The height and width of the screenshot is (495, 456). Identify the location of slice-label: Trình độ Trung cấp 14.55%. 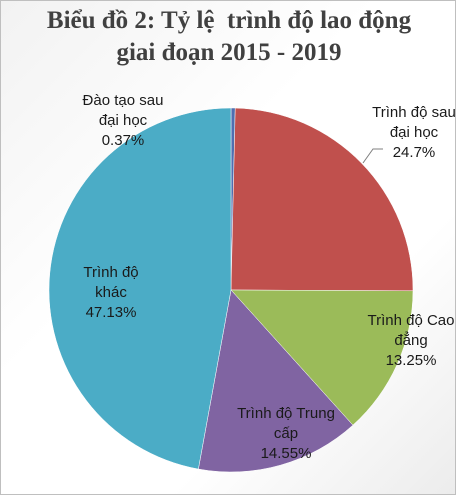
(286, 434).